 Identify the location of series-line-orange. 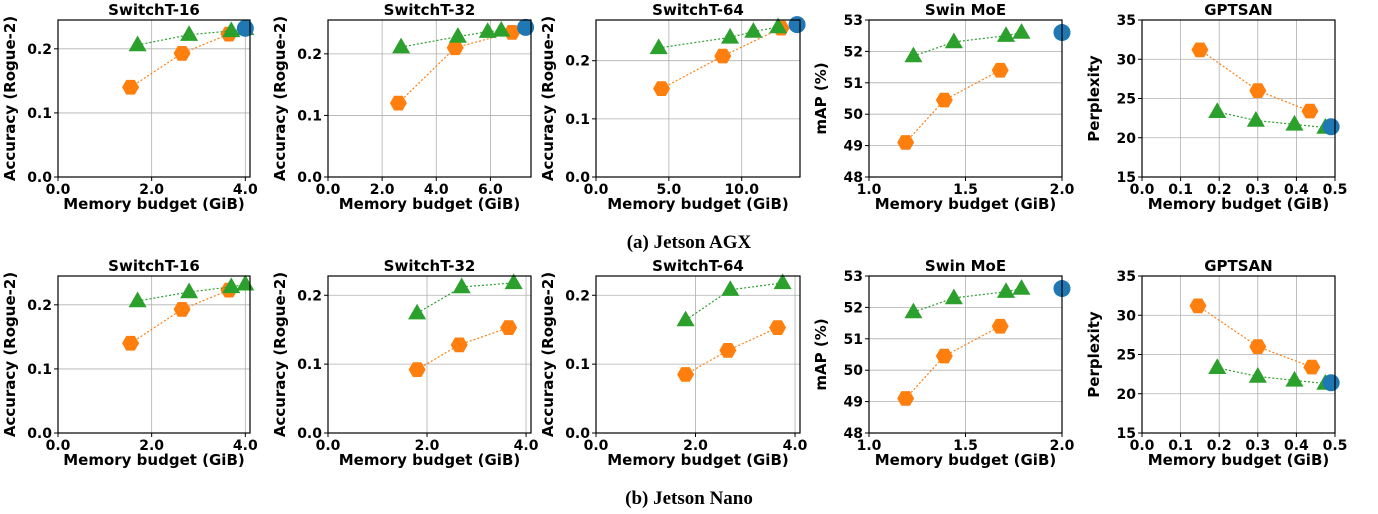
(1255, 80).